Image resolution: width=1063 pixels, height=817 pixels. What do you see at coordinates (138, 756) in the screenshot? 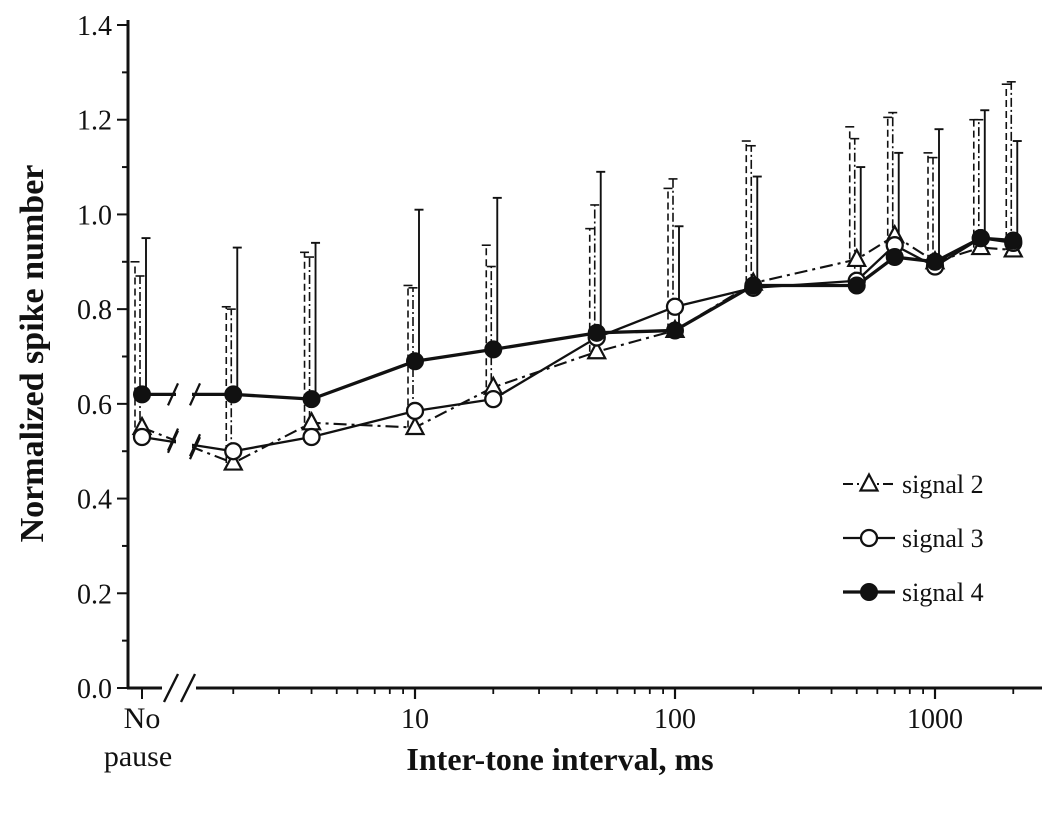
I see `no-pause-label-line: pause` at bounding box center [138, 756].